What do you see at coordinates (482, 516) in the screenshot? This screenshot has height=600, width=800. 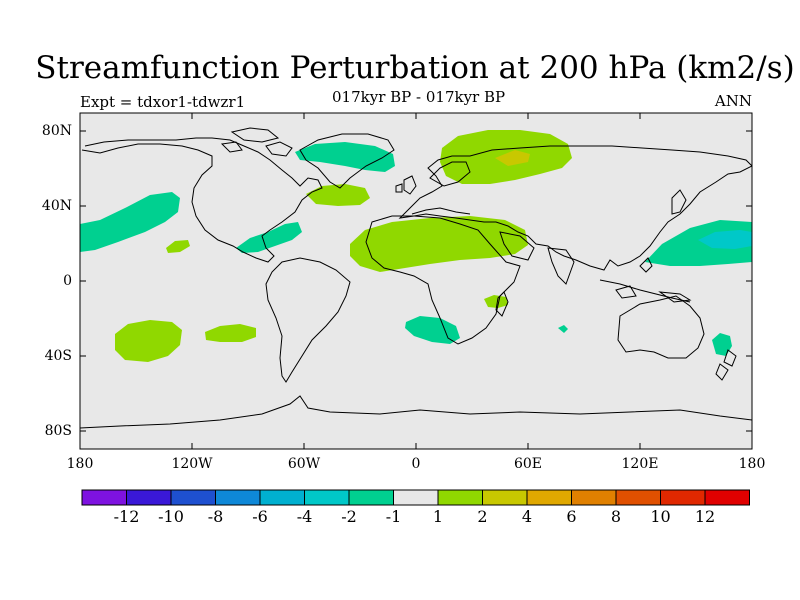 I see `colorbar-label: 2` at bounding box center [482, 516].